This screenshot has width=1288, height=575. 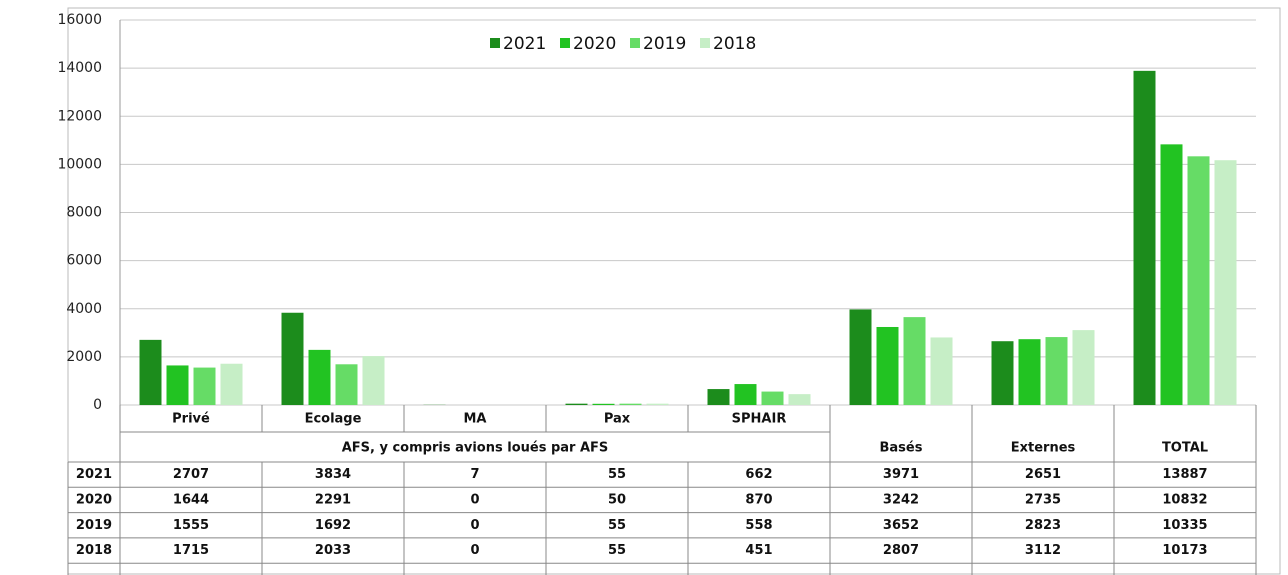 I want to click on table-cell: 2735, so click(x=1043, y=499).